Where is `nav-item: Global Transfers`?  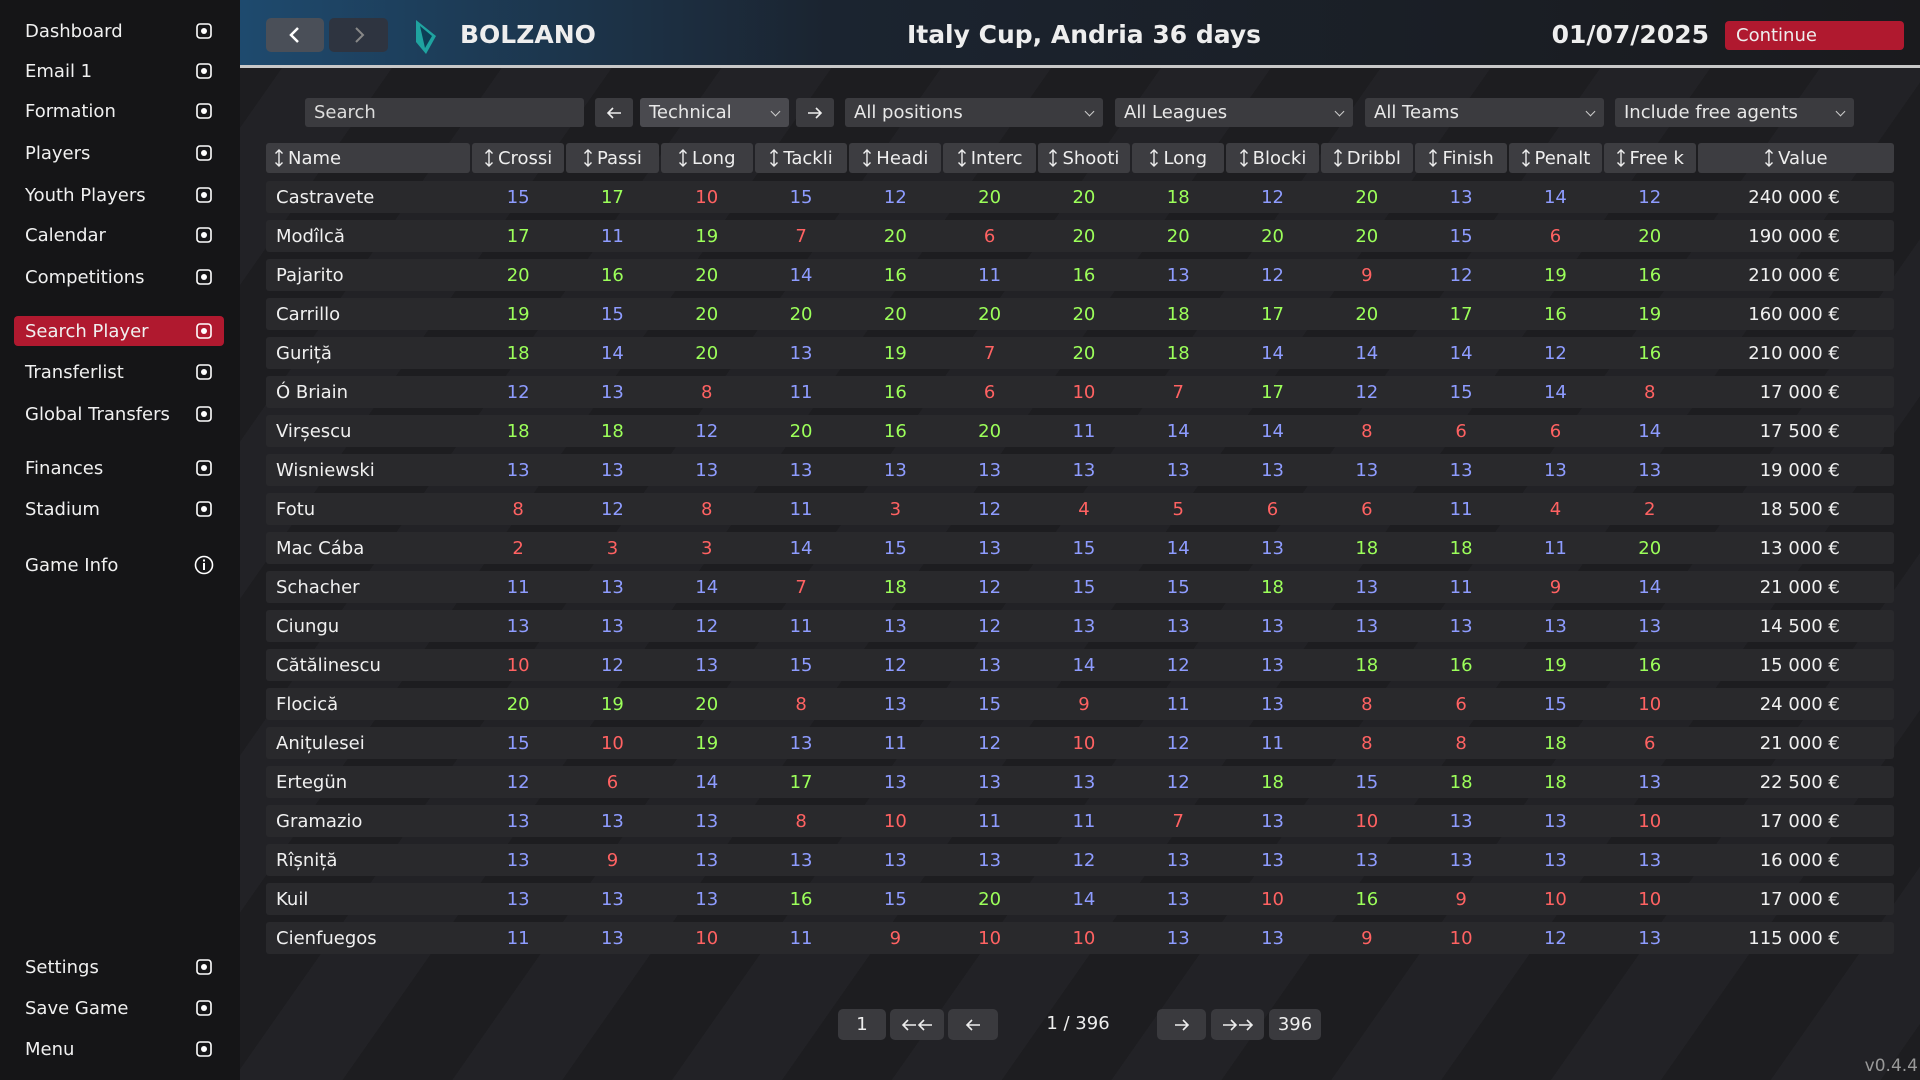
nav-item: Global Transfers is located at coordinates (119, 414).